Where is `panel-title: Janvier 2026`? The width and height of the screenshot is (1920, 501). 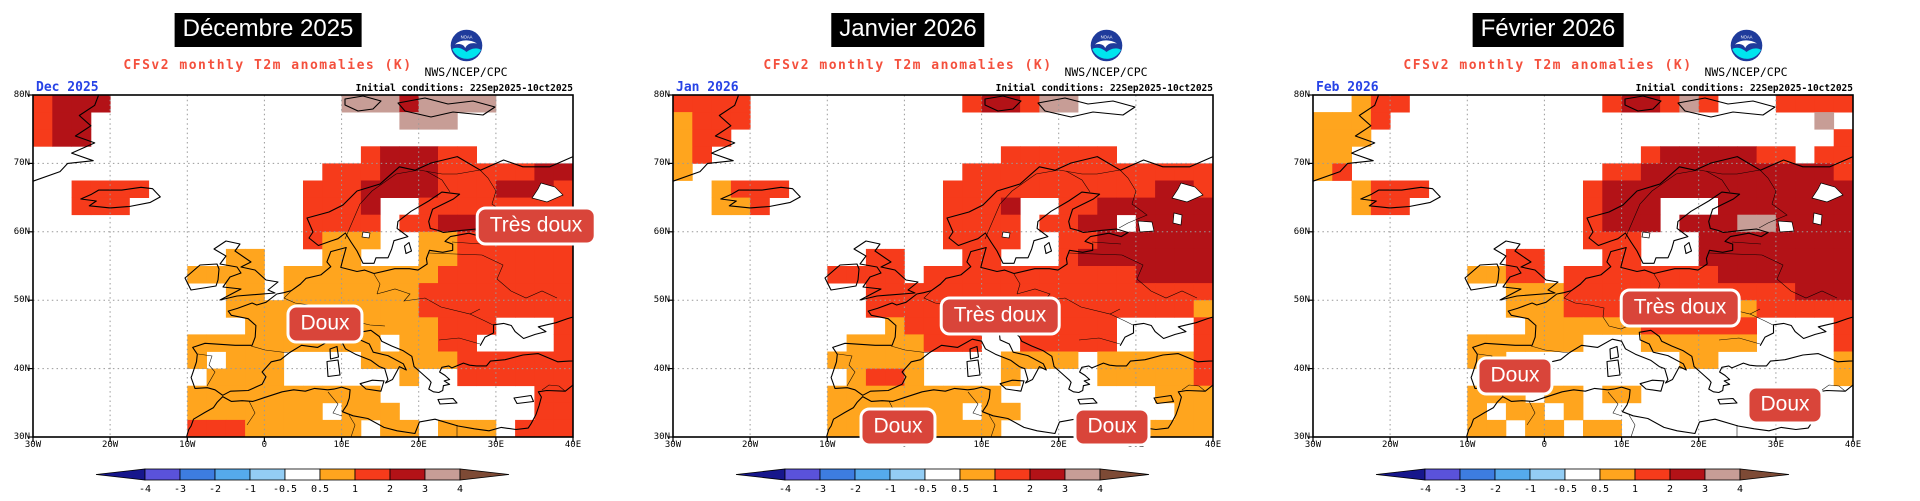 panel-title: Janvier 2026 is located at coordinates (908, 30).